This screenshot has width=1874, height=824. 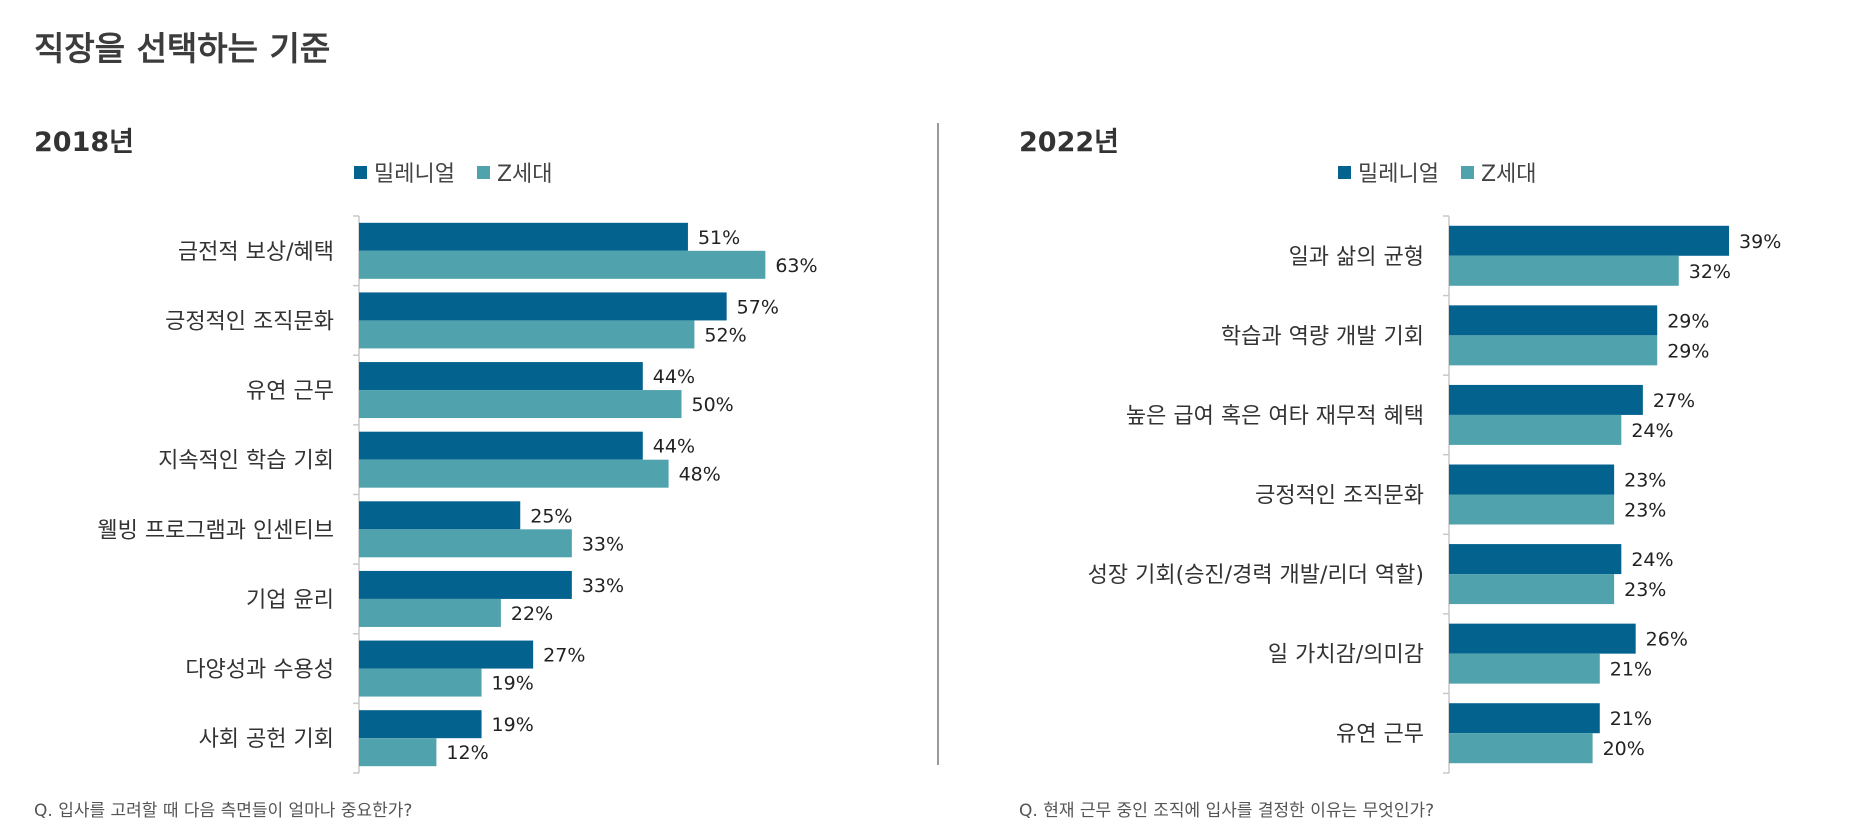 What do you see at coordinates (246, 461) in the screenshot?
I see `category-label: 지속적인 학습 기회` at bounding box center [246, 461].